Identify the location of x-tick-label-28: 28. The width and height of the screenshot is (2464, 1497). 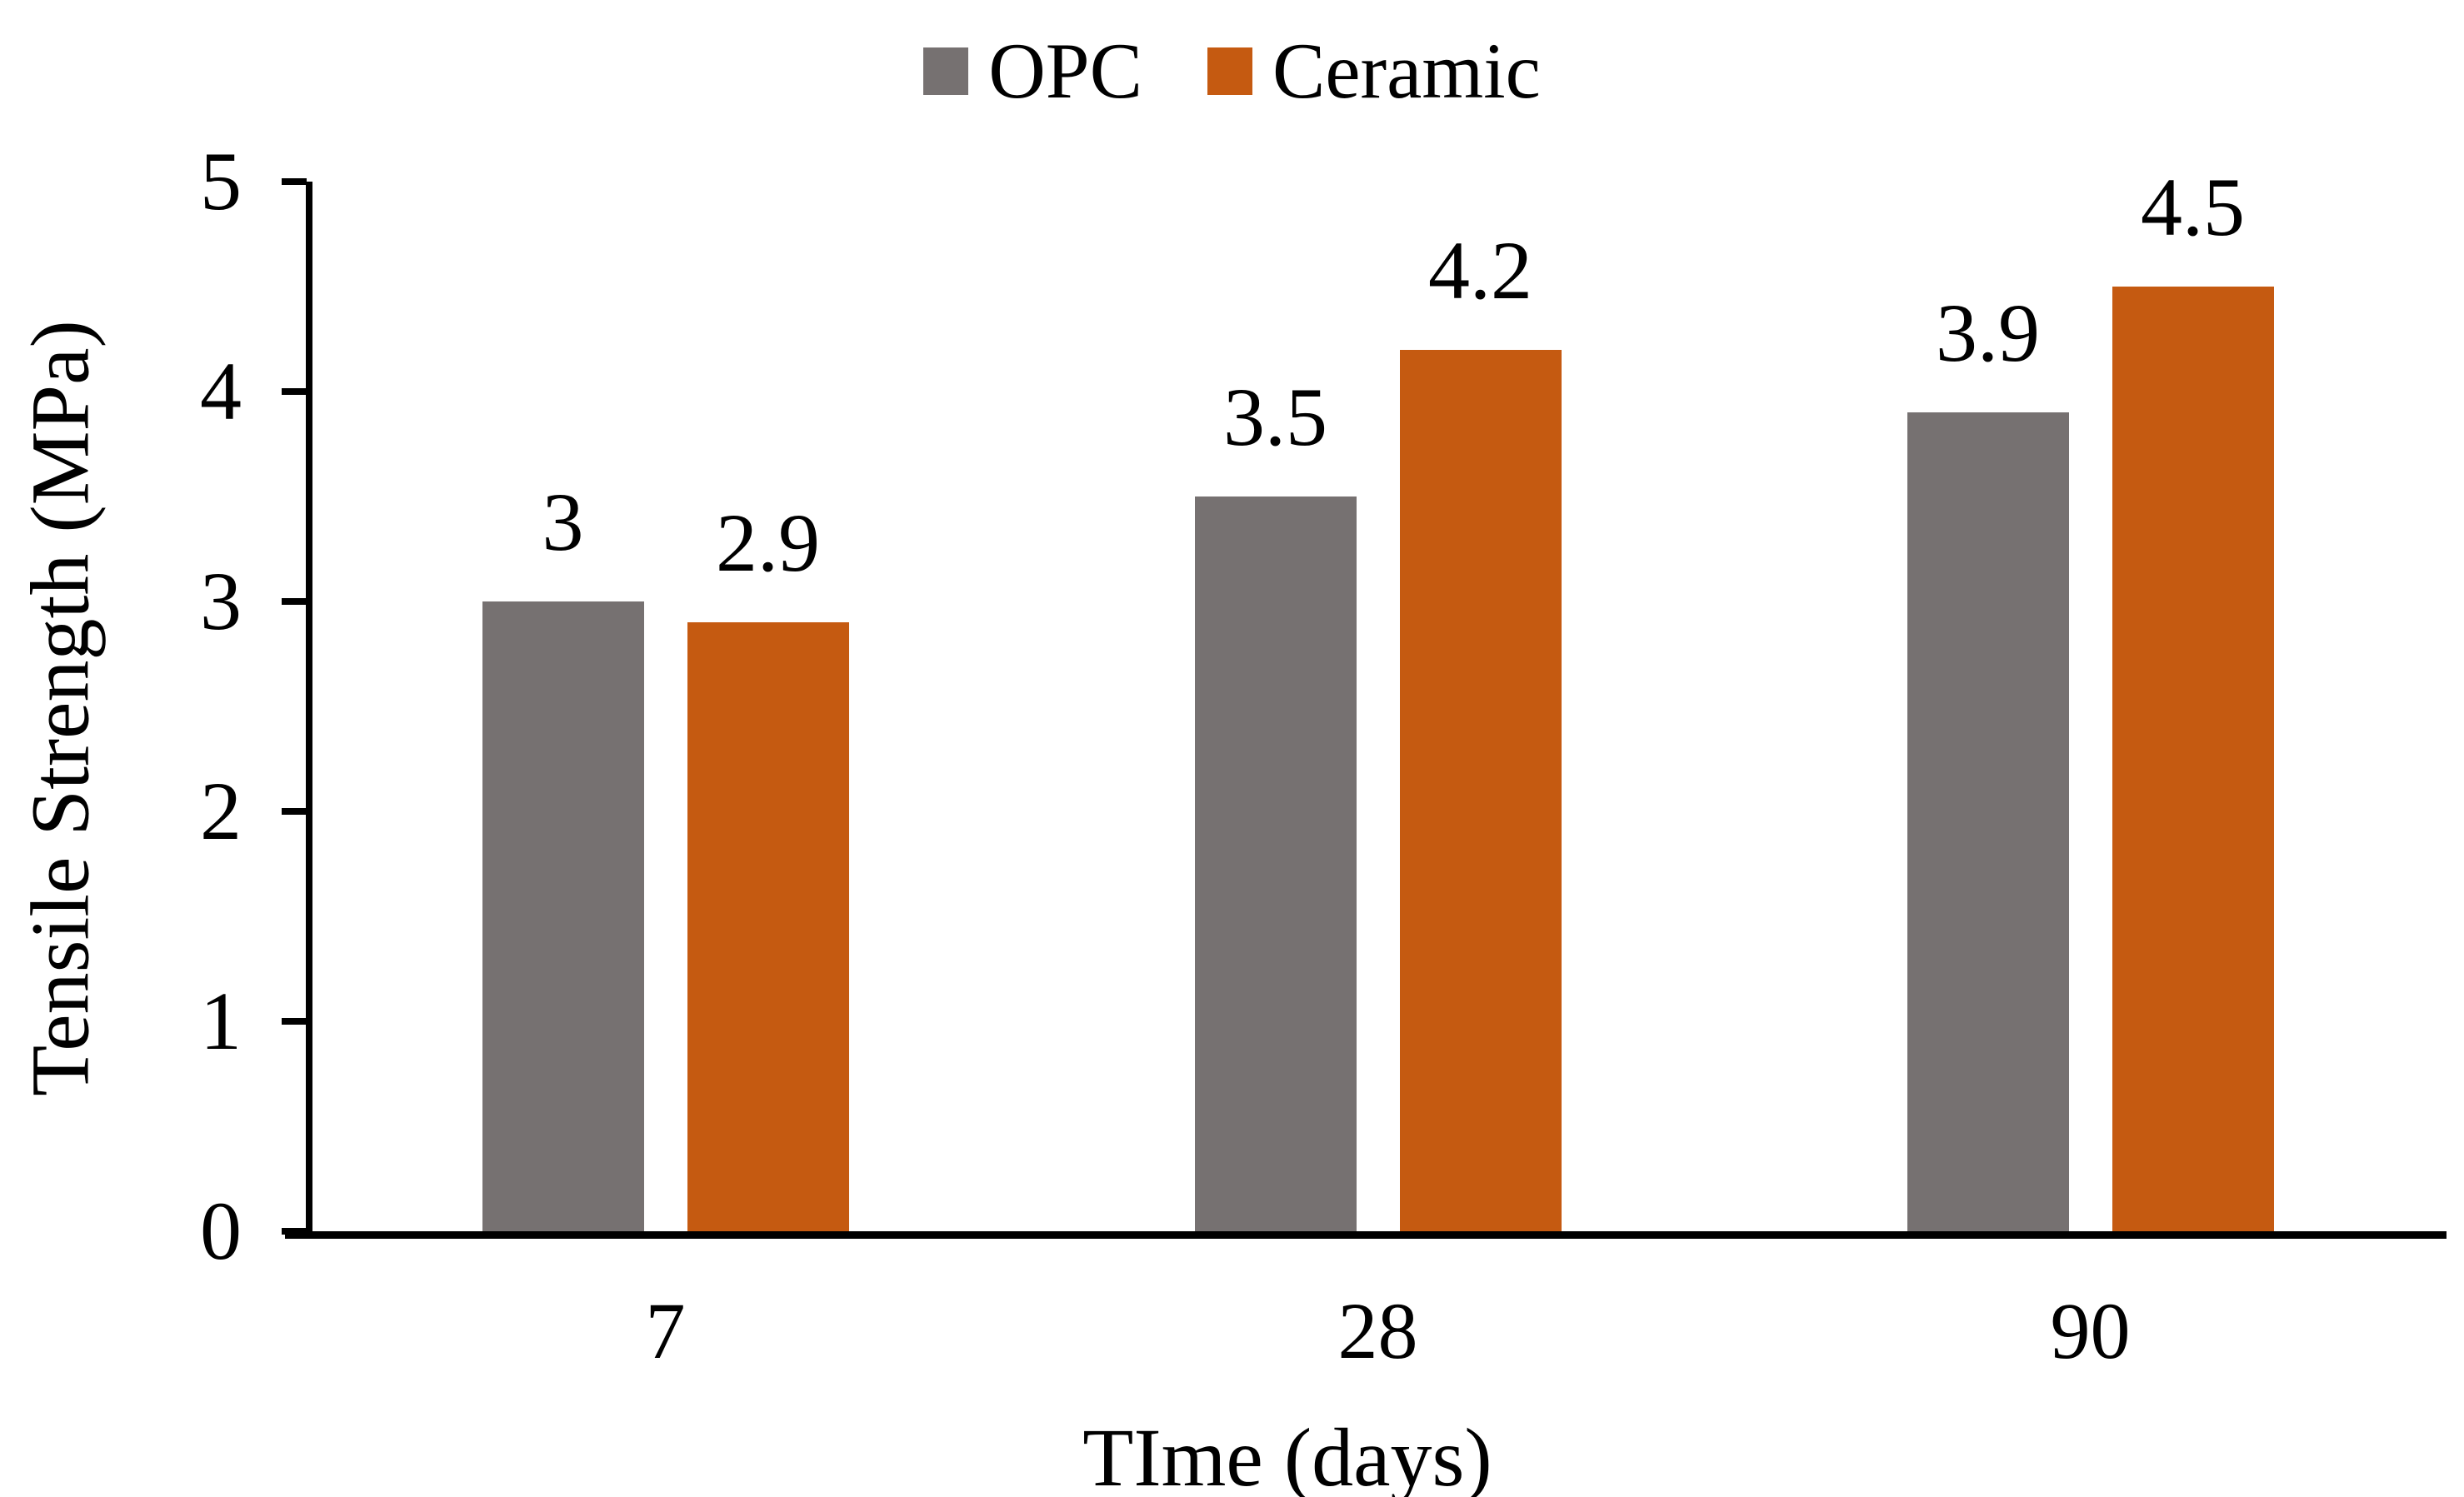
(1377, 1330).